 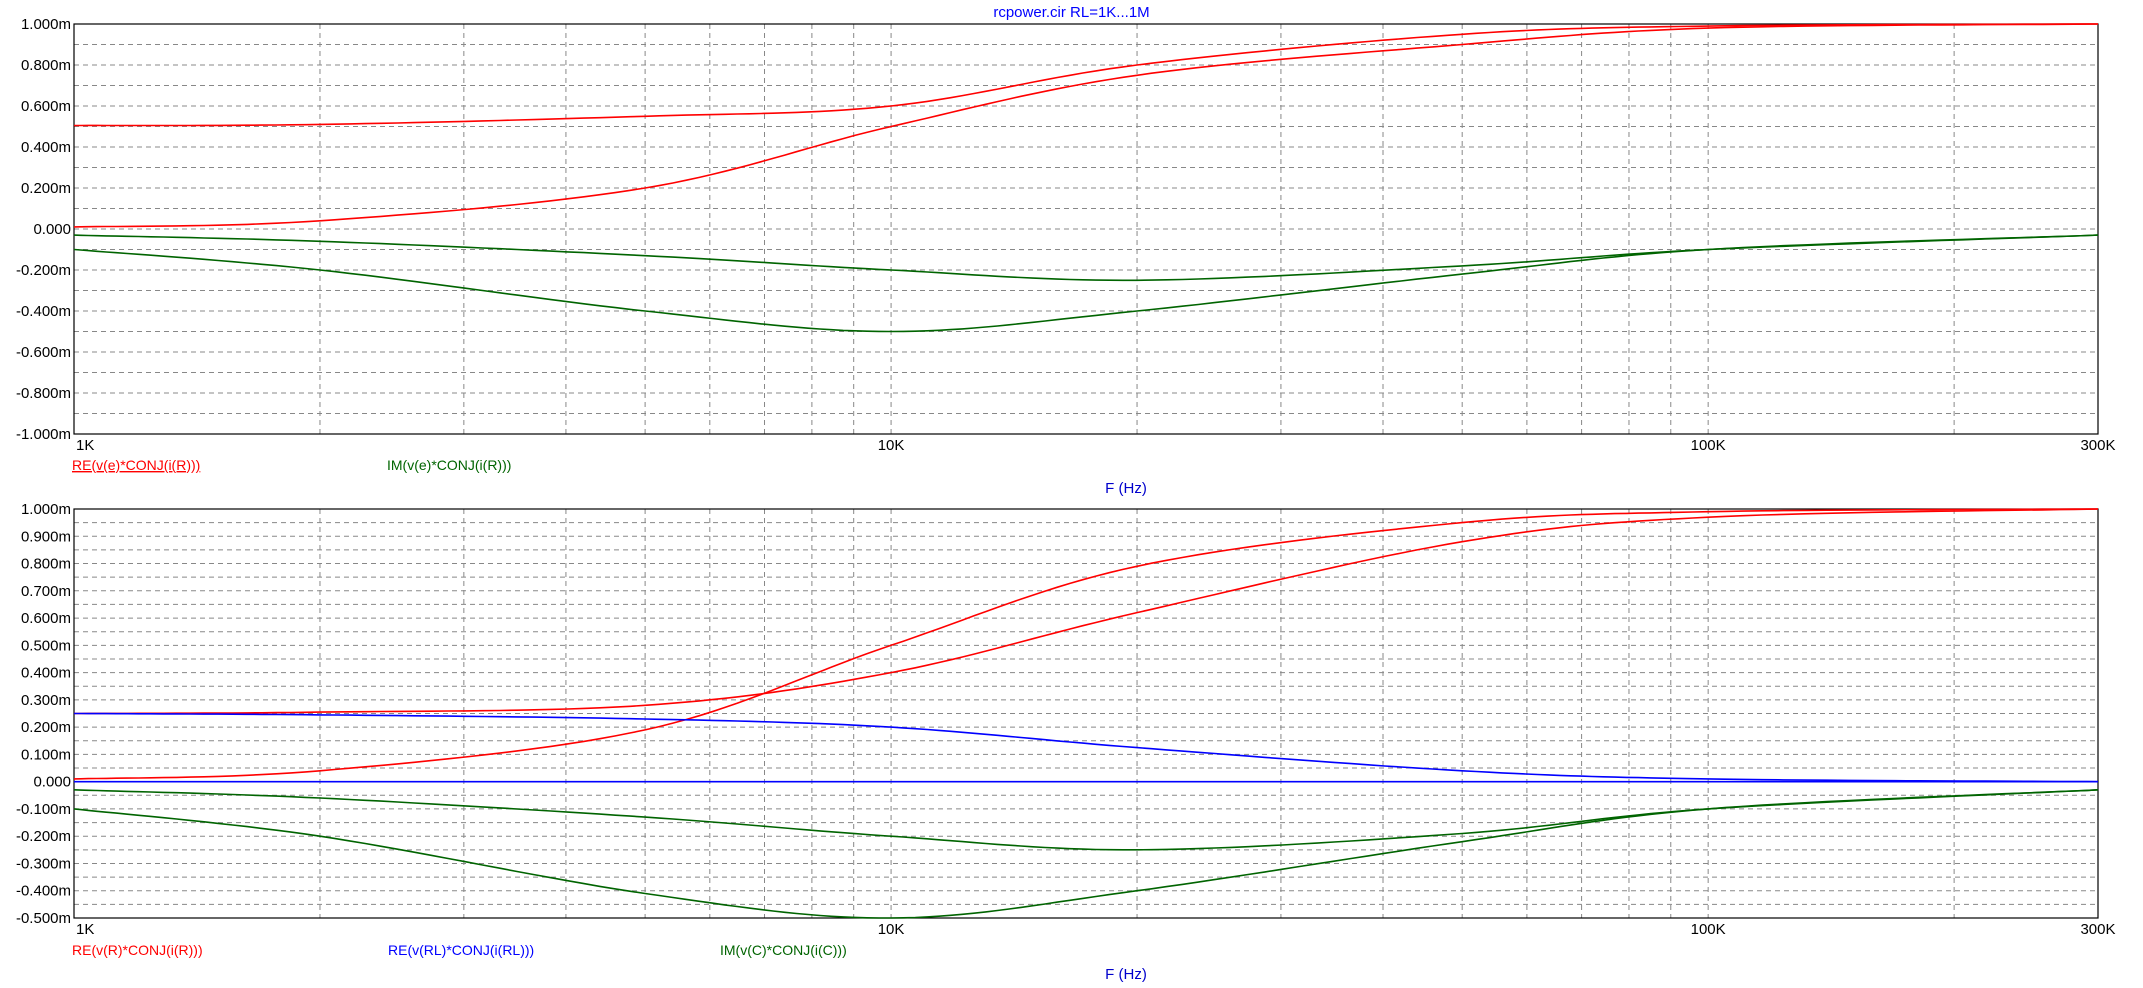 What do you see at coordinates (43, 434) in the screenshot?
I see `y-tick-label: -1.000m` at bounding box center [43, 434].